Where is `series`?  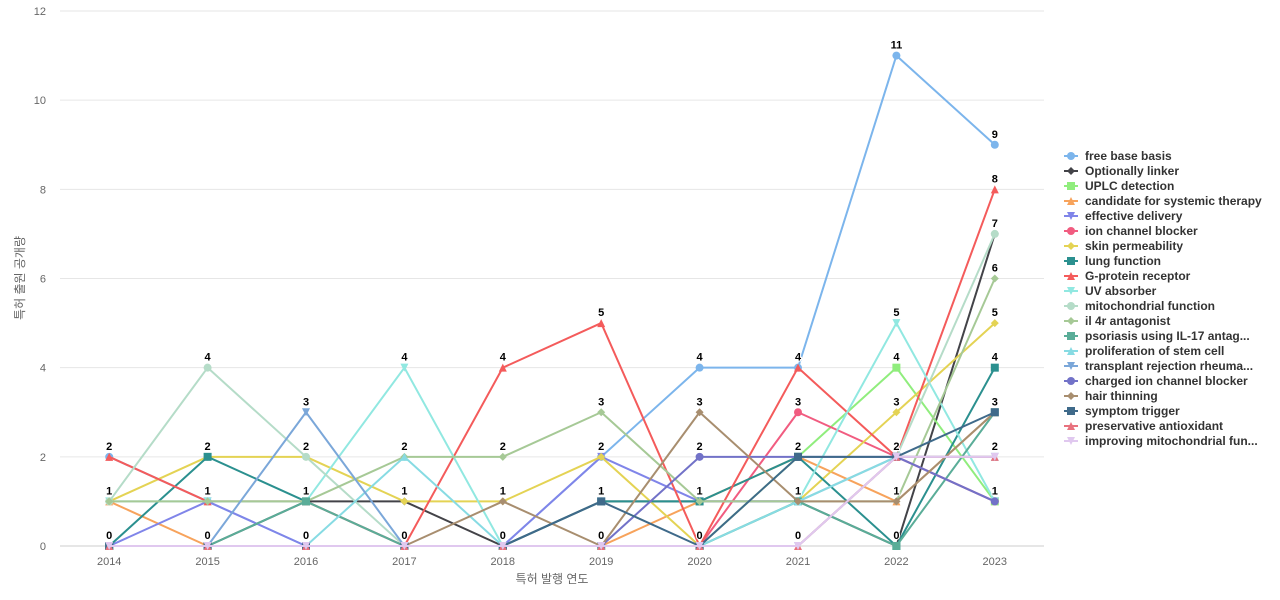
series is located at coordinates (552, 501).